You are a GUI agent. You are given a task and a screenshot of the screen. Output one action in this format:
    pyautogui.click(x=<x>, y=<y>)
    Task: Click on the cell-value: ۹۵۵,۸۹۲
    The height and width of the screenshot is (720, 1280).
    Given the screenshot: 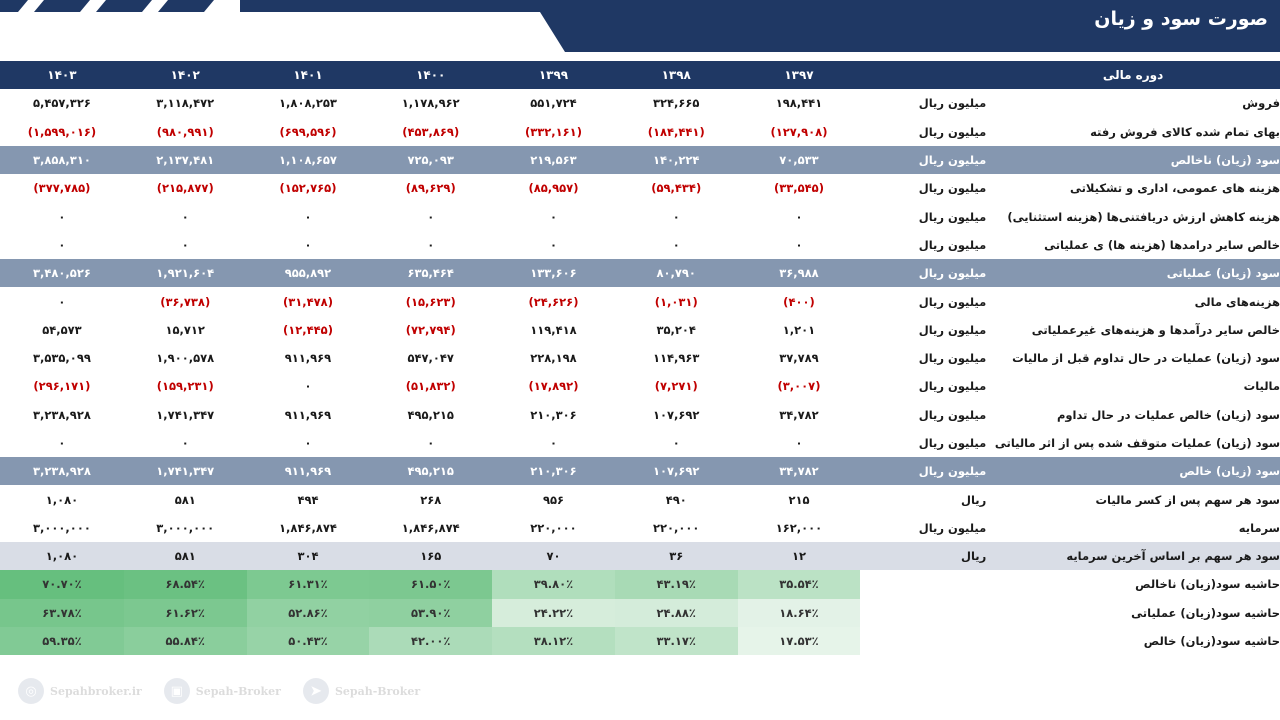 What is the action you would take?
    pyautogui.click(x=308, y=273)
    